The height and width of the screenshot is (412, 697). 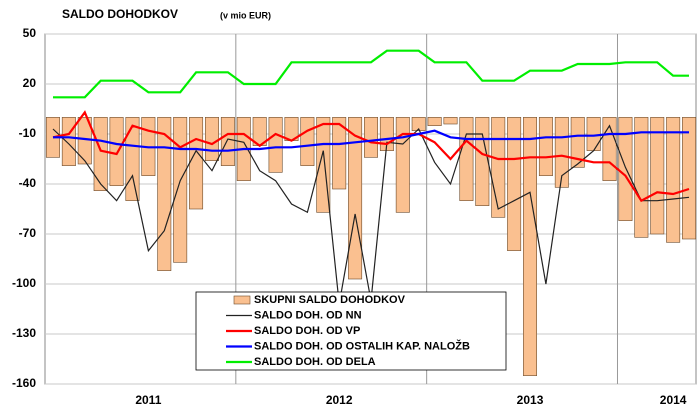 What do you see at coordinates (530, 400) in the screenshot?
I see `x-tick-label: 2013` at bounding box center [530, 400].